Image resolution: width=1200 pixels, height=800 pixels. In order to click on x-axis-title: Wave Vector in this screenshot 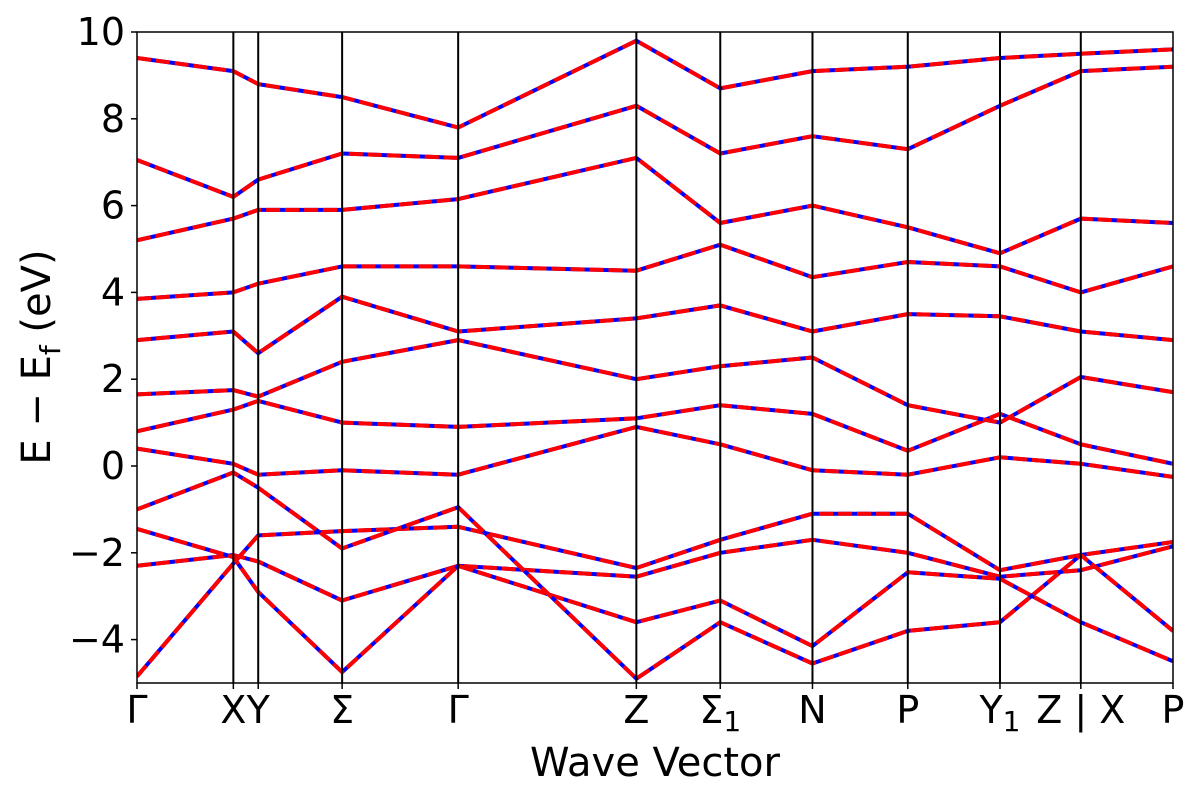, I will do `click(655, 763)`.